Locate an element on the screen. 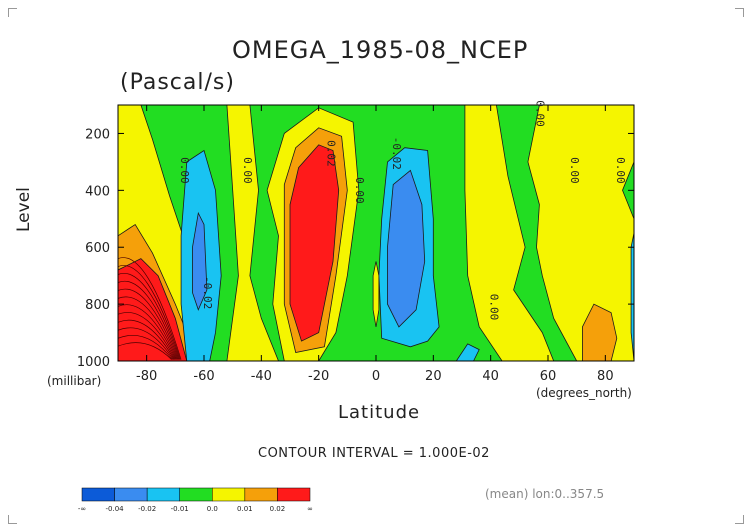  mean-note: (mean) lon:0..357.5 is located at coordinates (545, 494).